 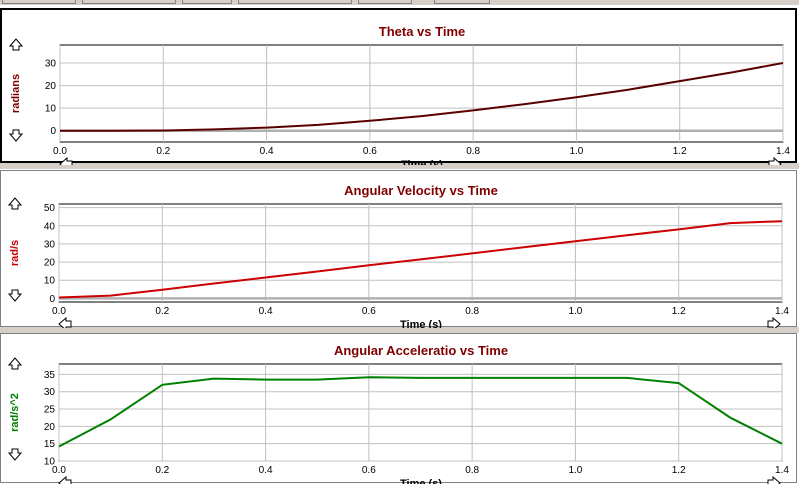 I want to click on y-tick-label: 50, so click(x=50, y=208).